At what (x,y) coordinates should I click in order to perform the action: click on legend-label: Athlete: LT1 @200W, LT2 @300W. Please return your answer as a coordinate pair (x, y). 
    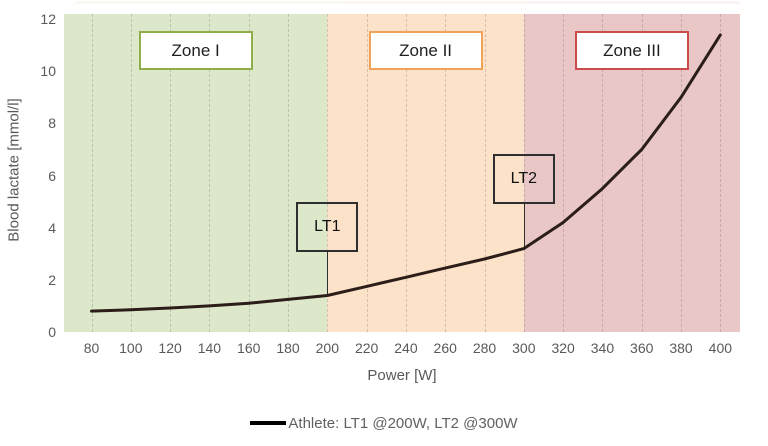
    Looking at the image, I should click on (403, 423).